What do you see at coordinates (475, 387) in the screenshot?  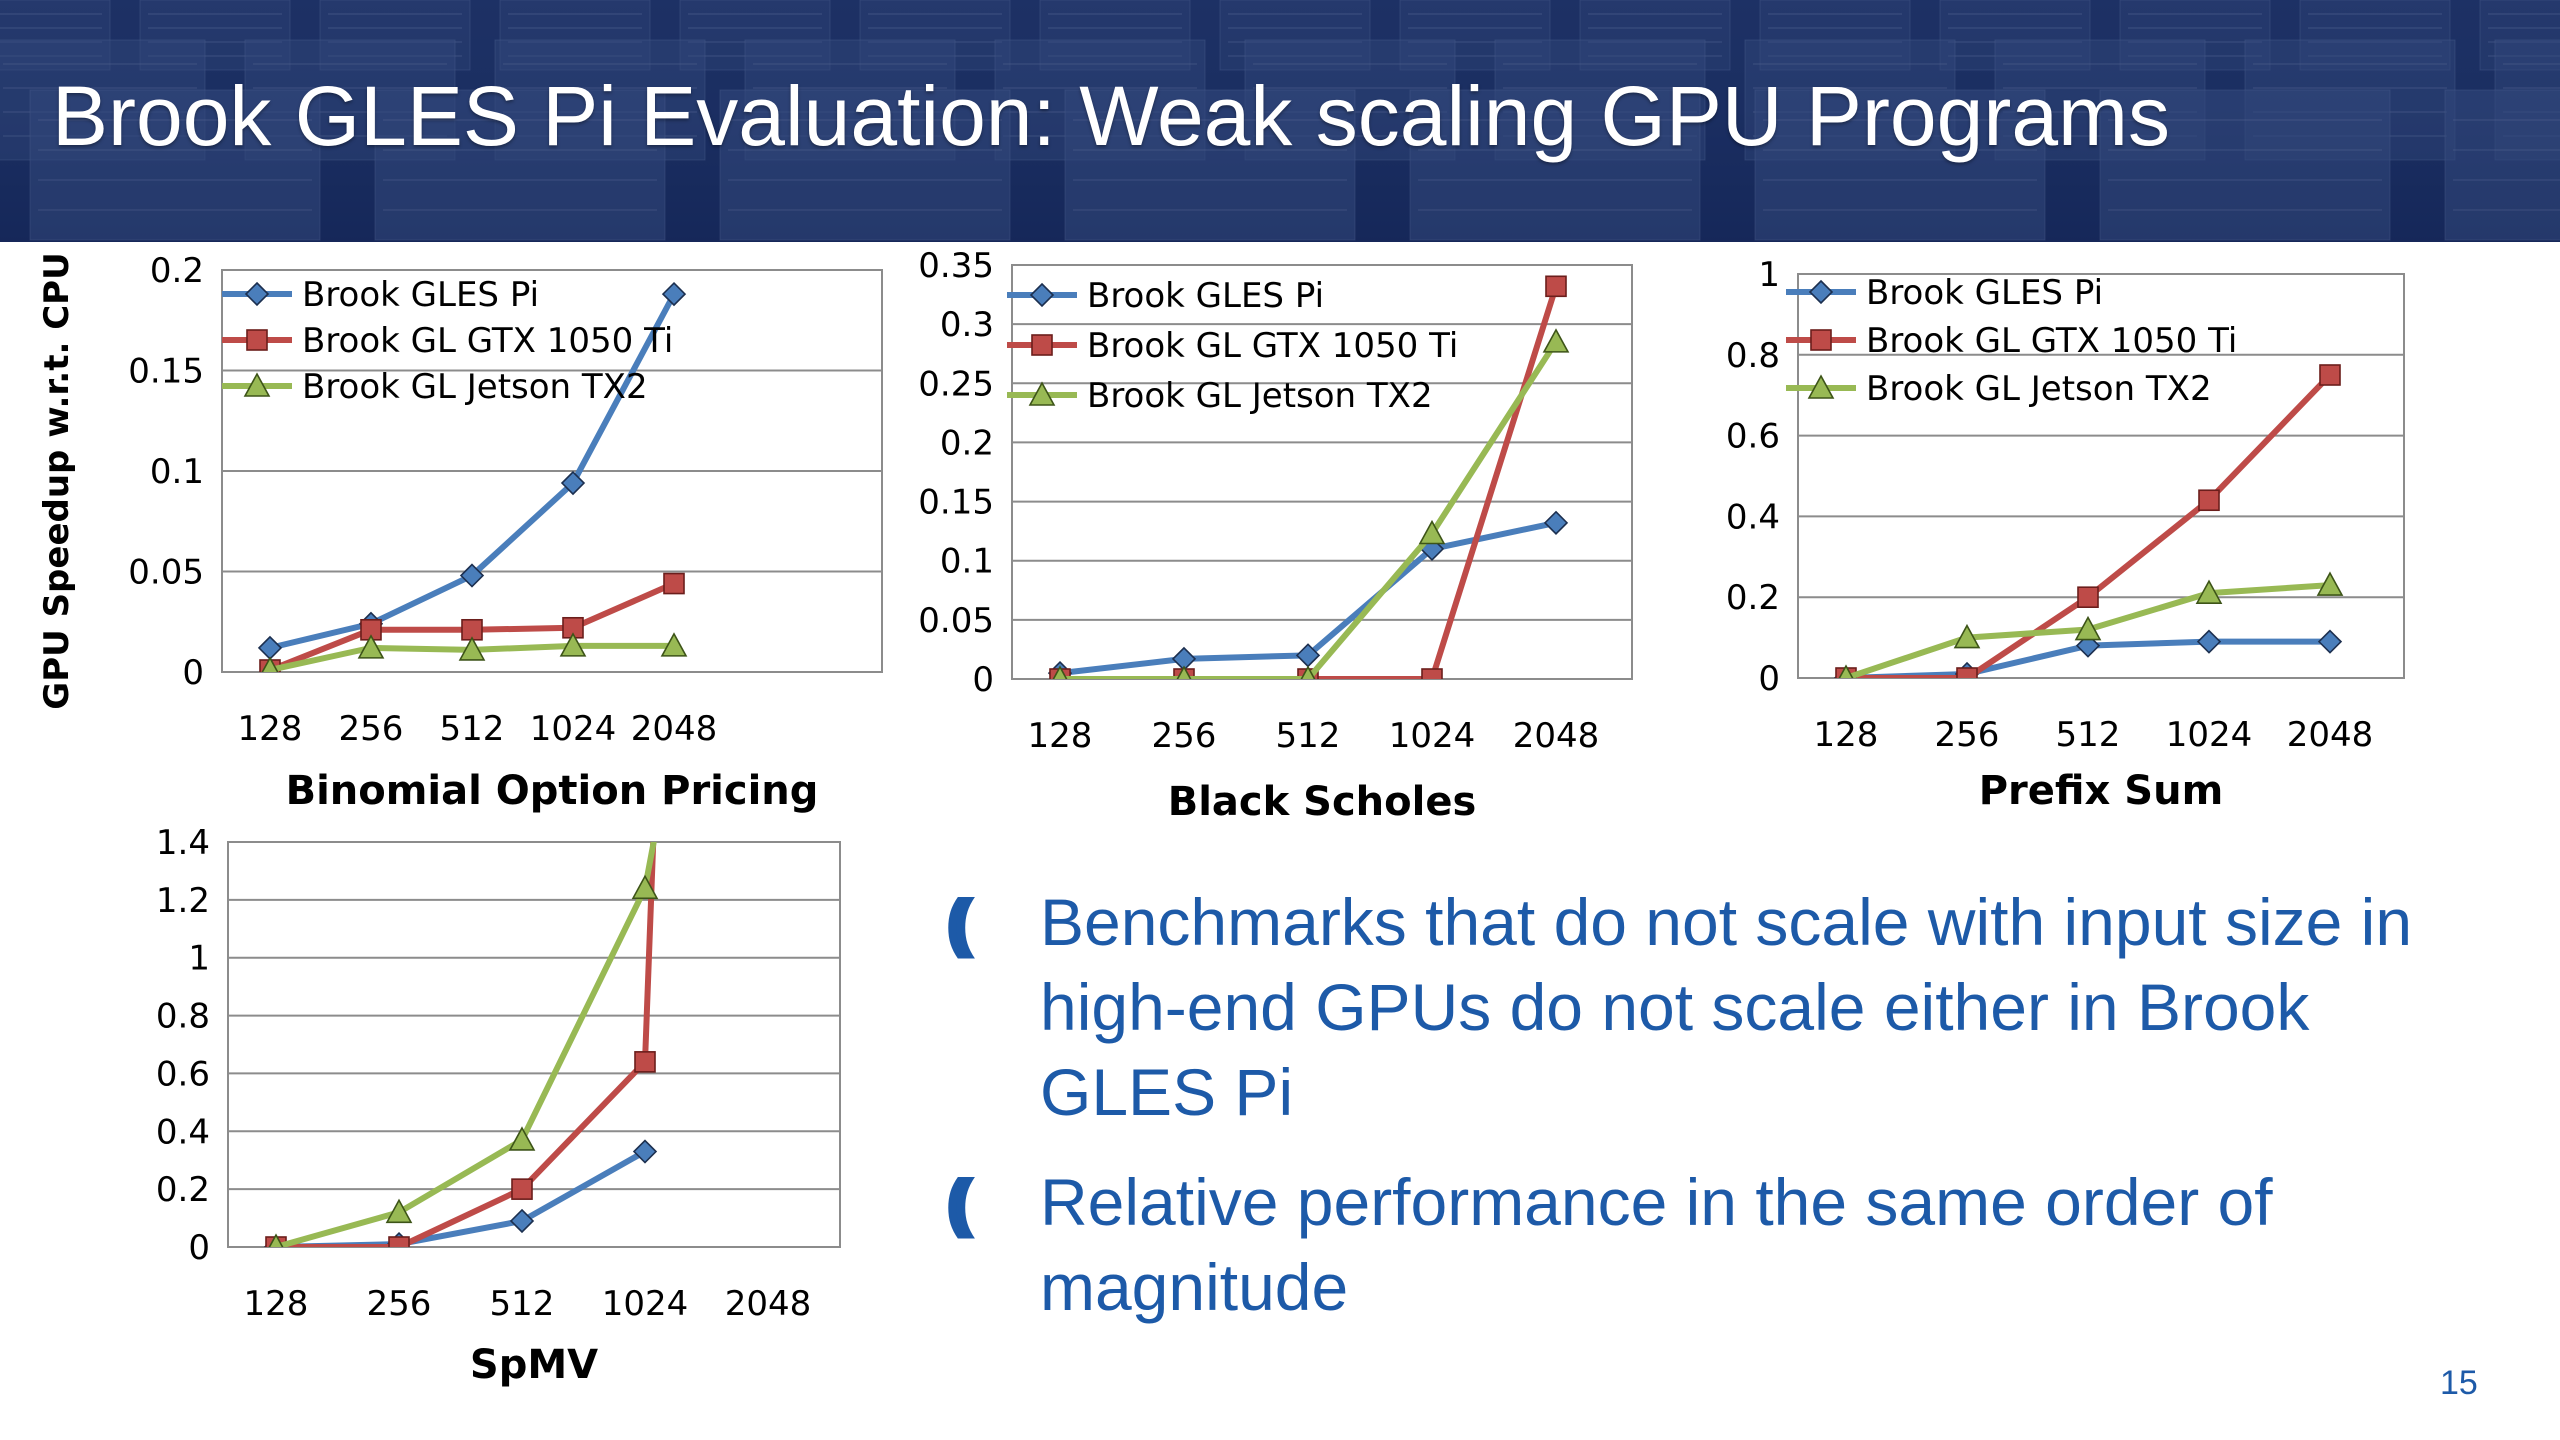 I see `legend-label: Brook GL Jetson TX2` at bounding box center [475, 387].